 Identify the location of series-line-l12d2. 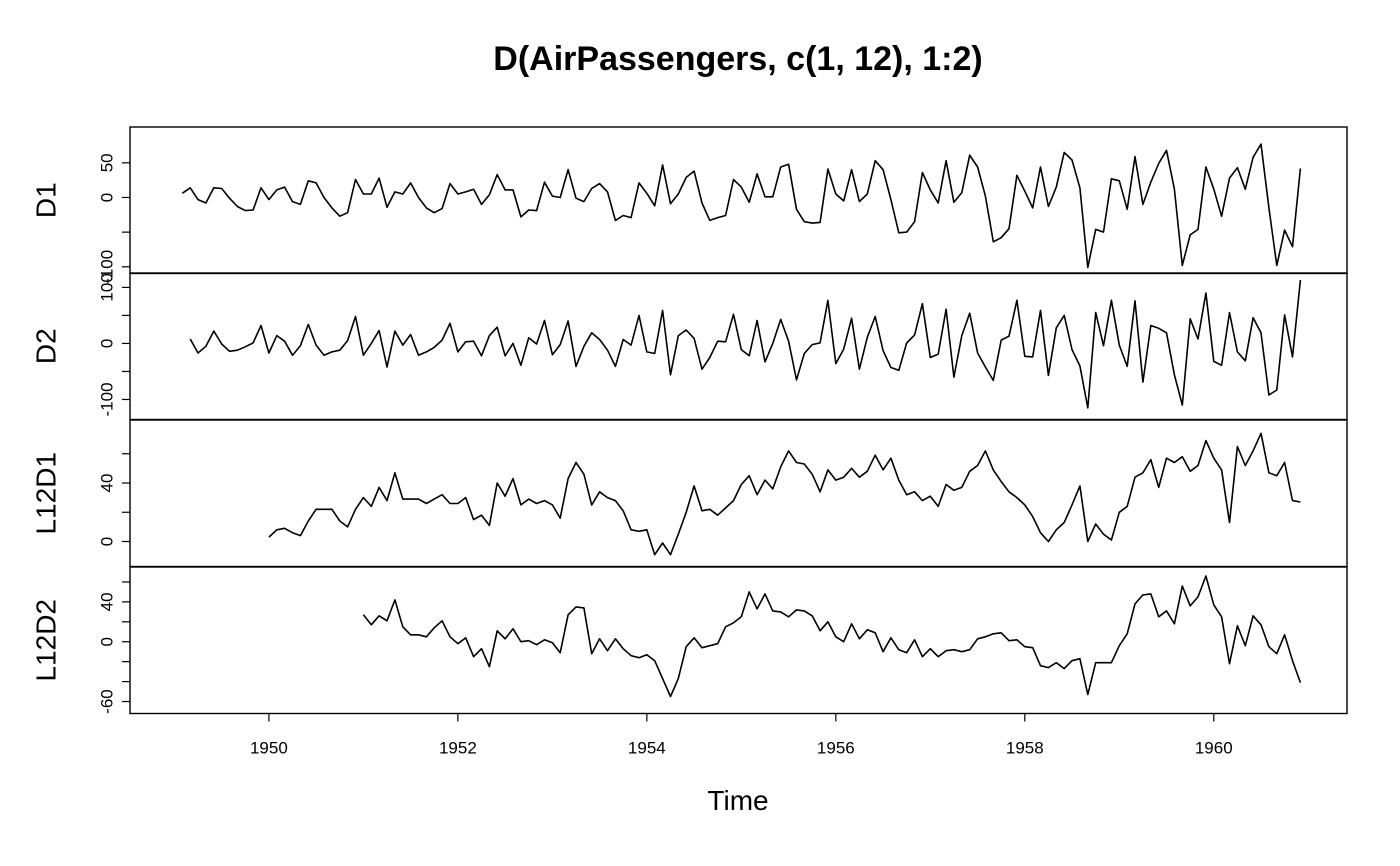
(832, 636).